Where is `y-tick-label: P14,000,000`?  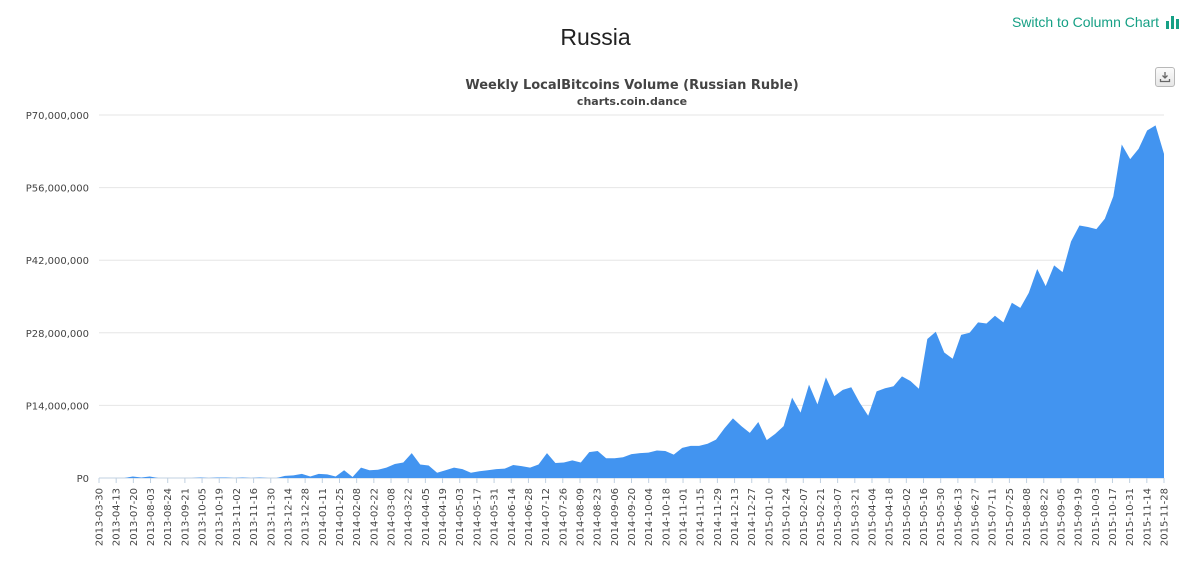 y-tick-label: P14,000,000 is located at coordinates (57, 406).